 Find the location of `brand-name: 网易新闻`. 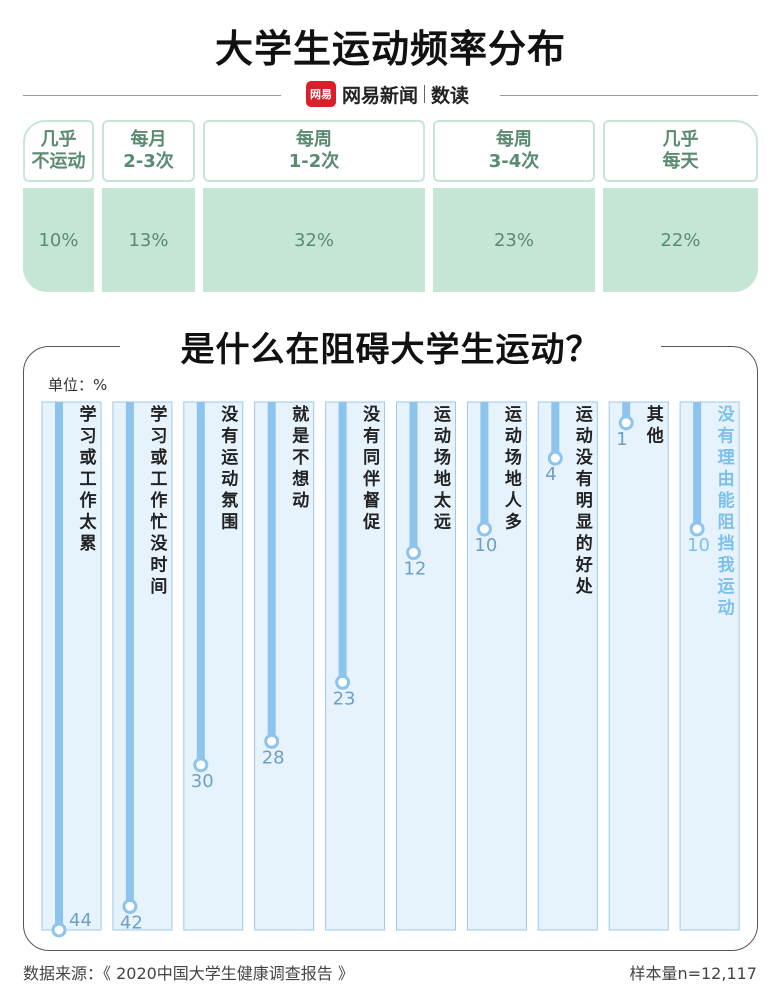

brand-name: 网易新闻 is located at coordinates (380, 95).